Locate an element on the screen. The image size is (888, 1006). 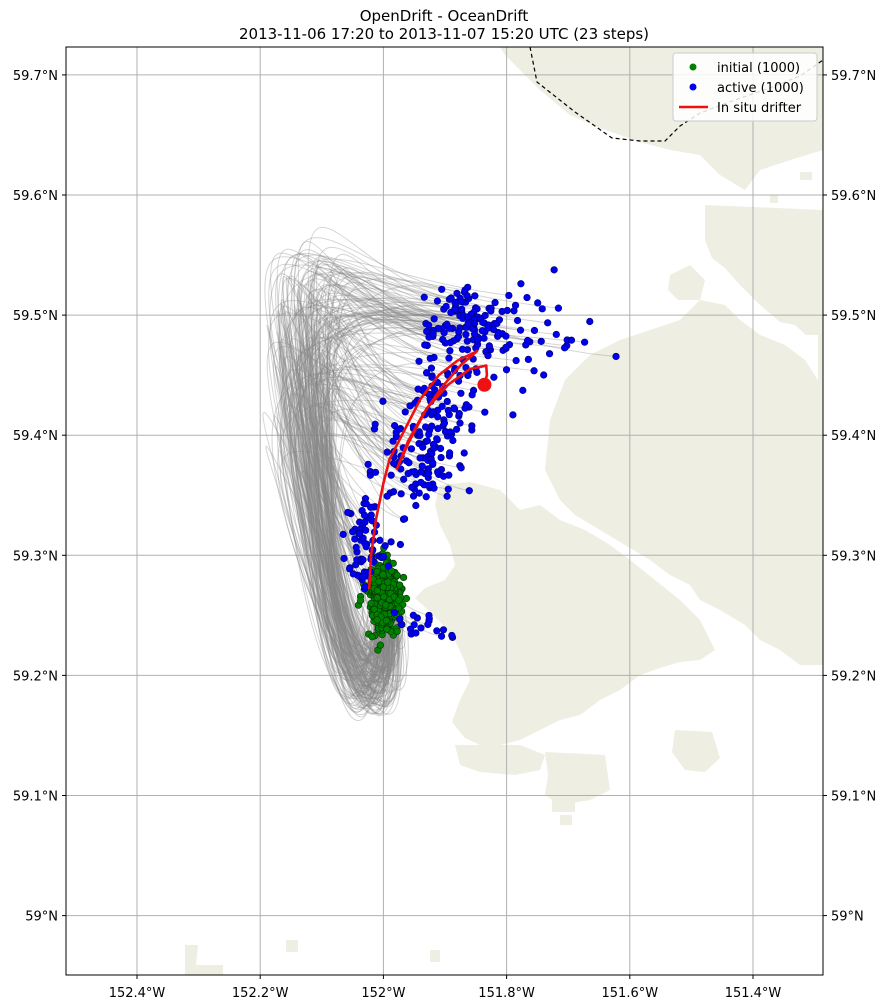
legend-active-marker is located at coordinates (693, 87).